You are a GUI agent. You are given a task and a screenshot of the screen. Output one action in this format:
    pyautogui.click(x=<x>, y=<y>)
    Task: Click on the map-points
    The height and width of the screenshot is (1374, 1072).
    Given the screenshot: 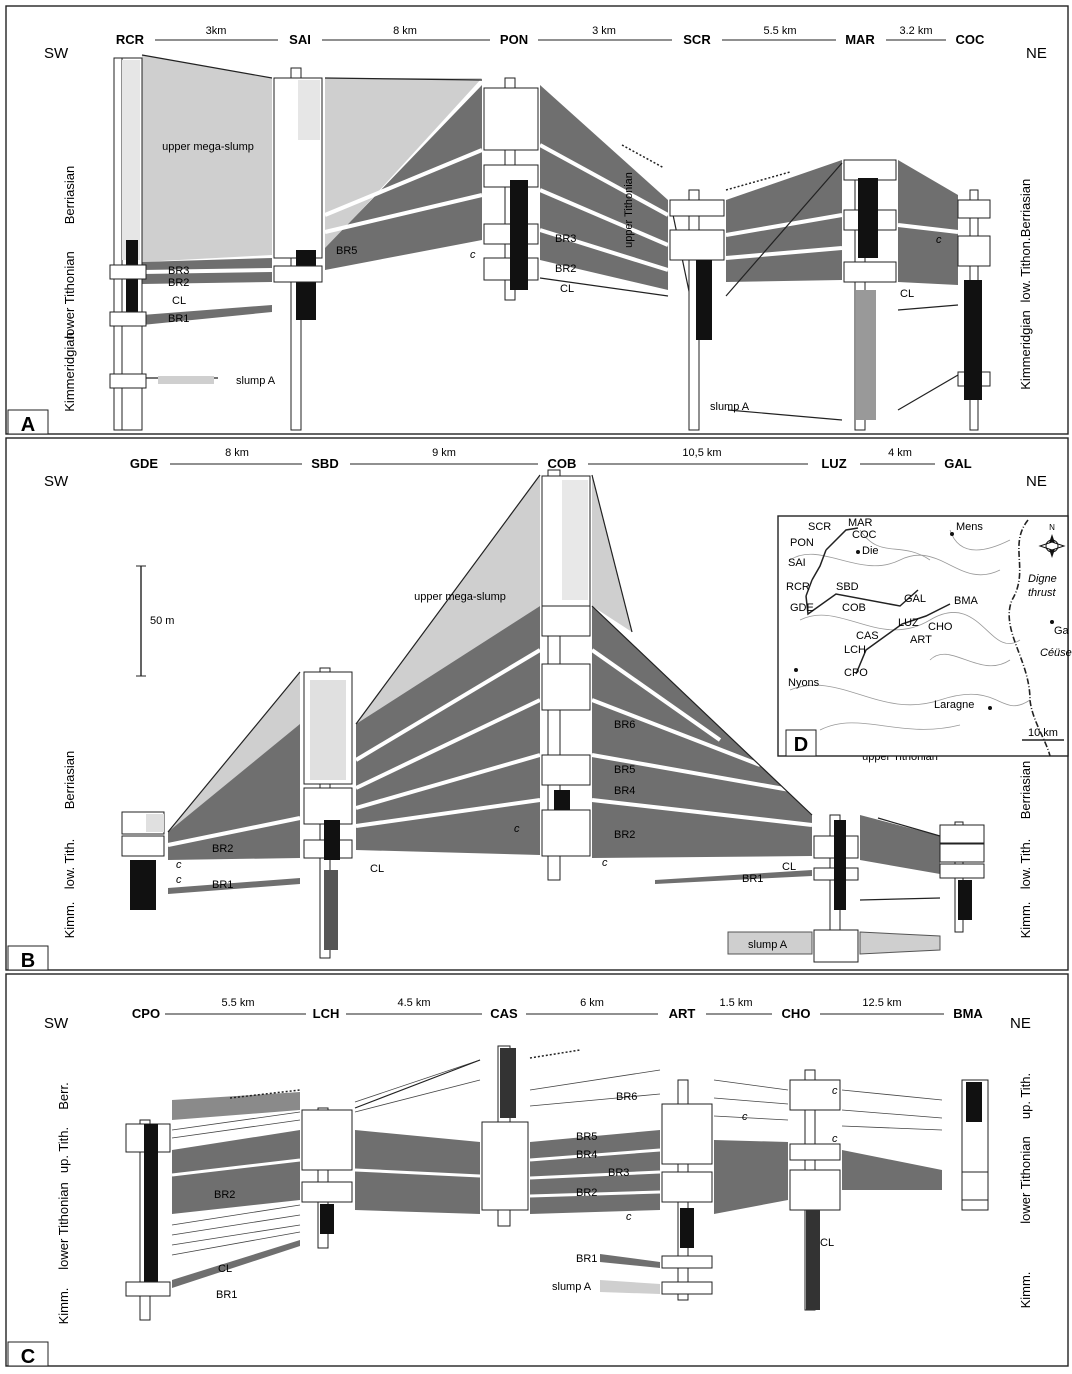 What is the action you would take?
    pyautogui.click(x=924, y=621)
    